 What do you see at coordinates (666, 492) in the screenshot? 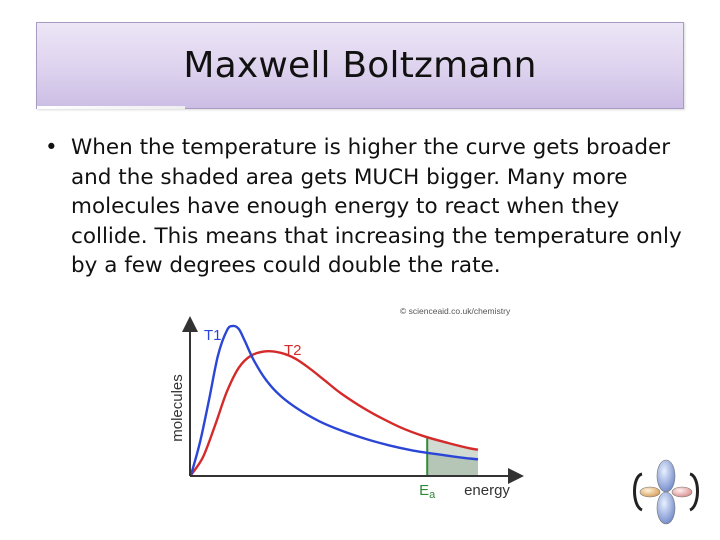
I see `orbital-logo-icon` at bounding box center [666, 492].